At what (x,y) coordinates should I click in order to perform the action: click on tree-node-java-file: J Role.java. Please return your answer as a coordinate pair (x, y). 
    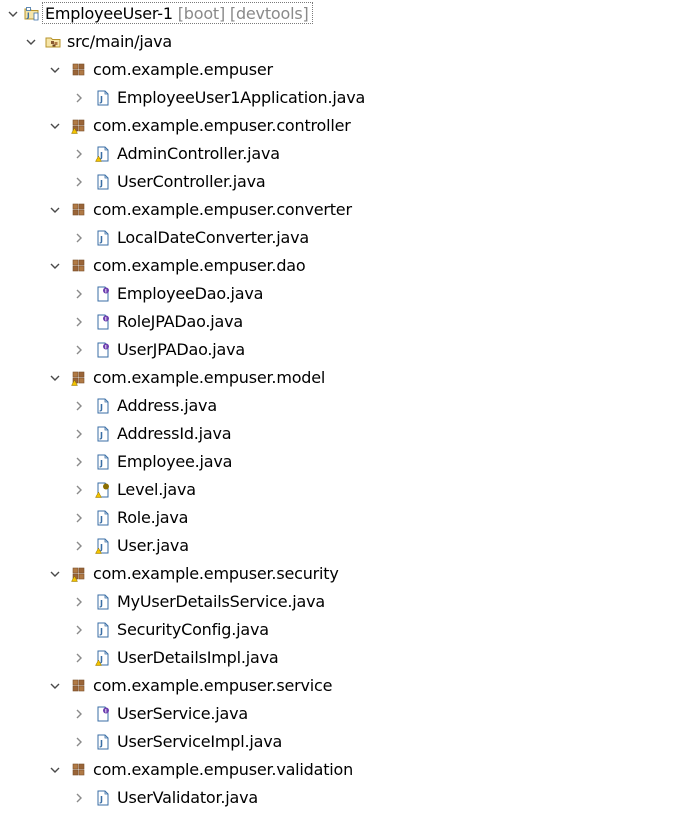
    Looking at the image, I should click on (340, 518).